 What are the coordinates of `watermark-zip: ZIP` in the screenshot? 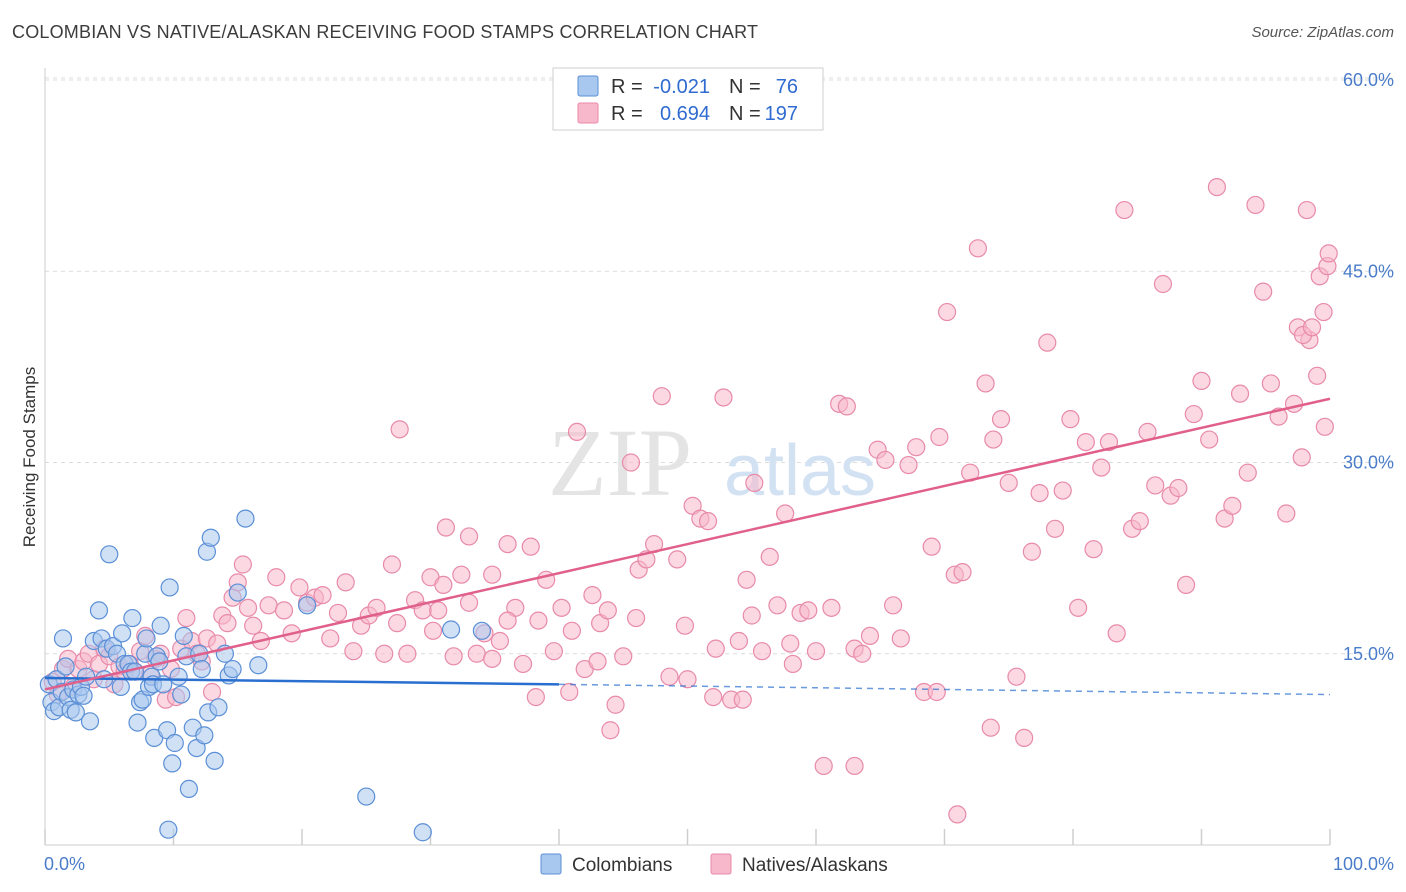 It's located at (620, 462).